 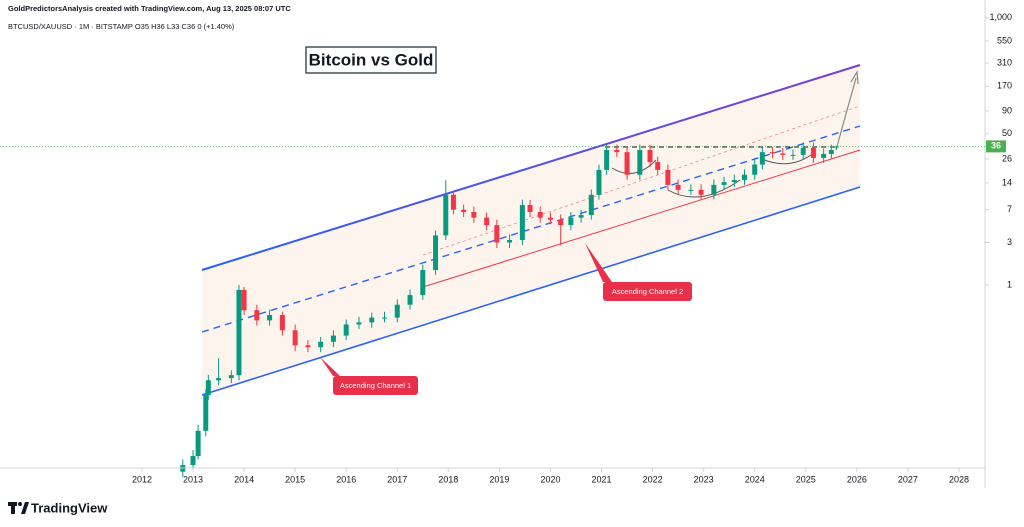 I want to click on y-tick-label: 1, so click(x=1009, y=284).